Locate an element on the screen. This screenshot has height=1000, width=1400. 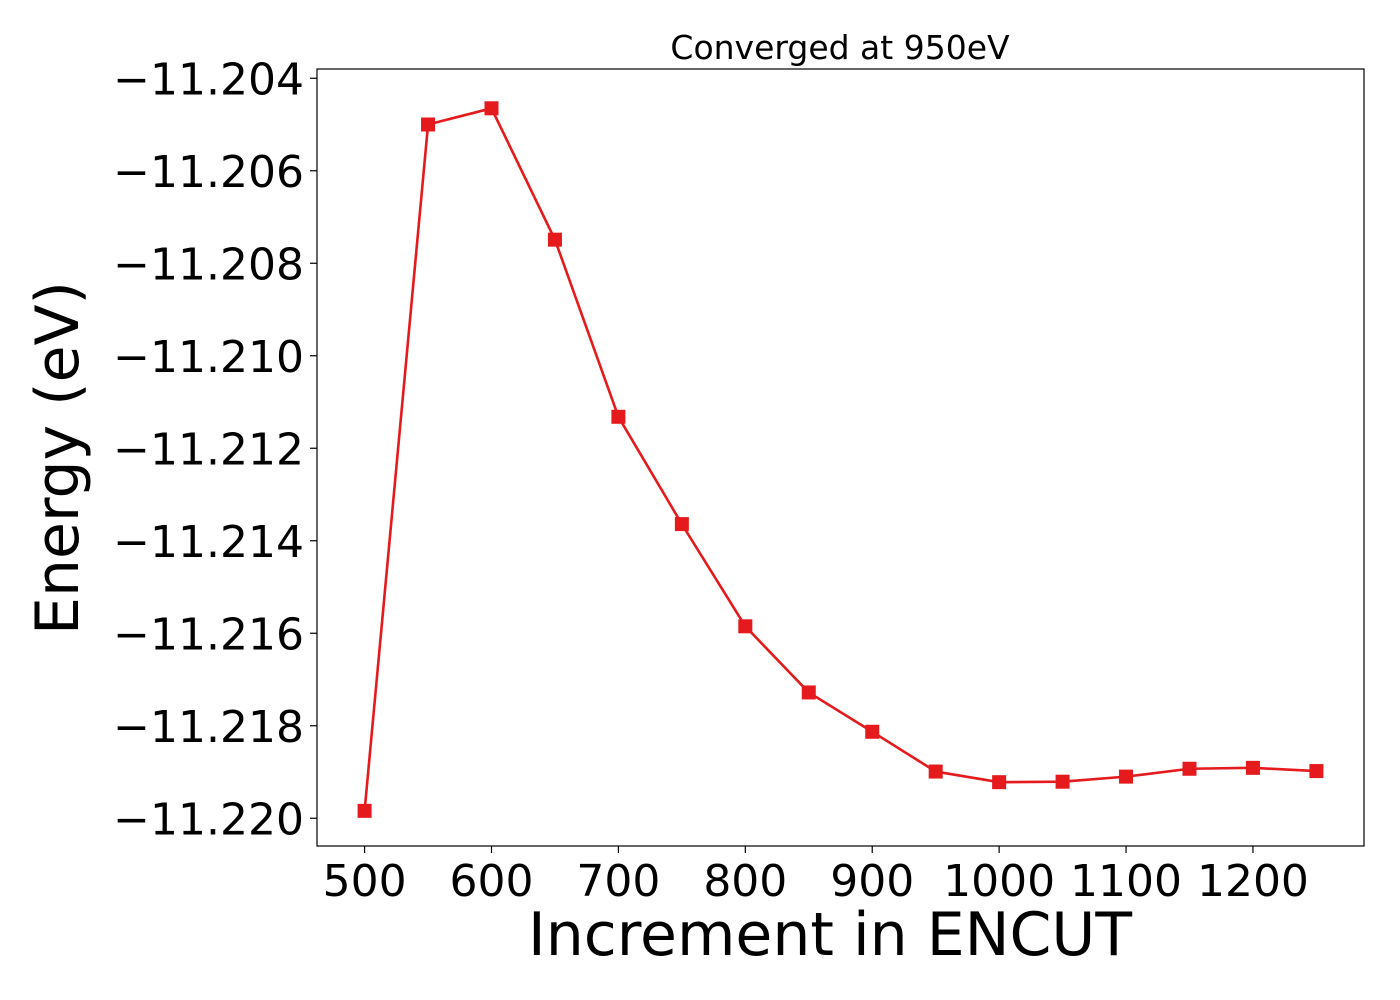
y-tick-label: −11.208 is located at coordinates (208, 264).